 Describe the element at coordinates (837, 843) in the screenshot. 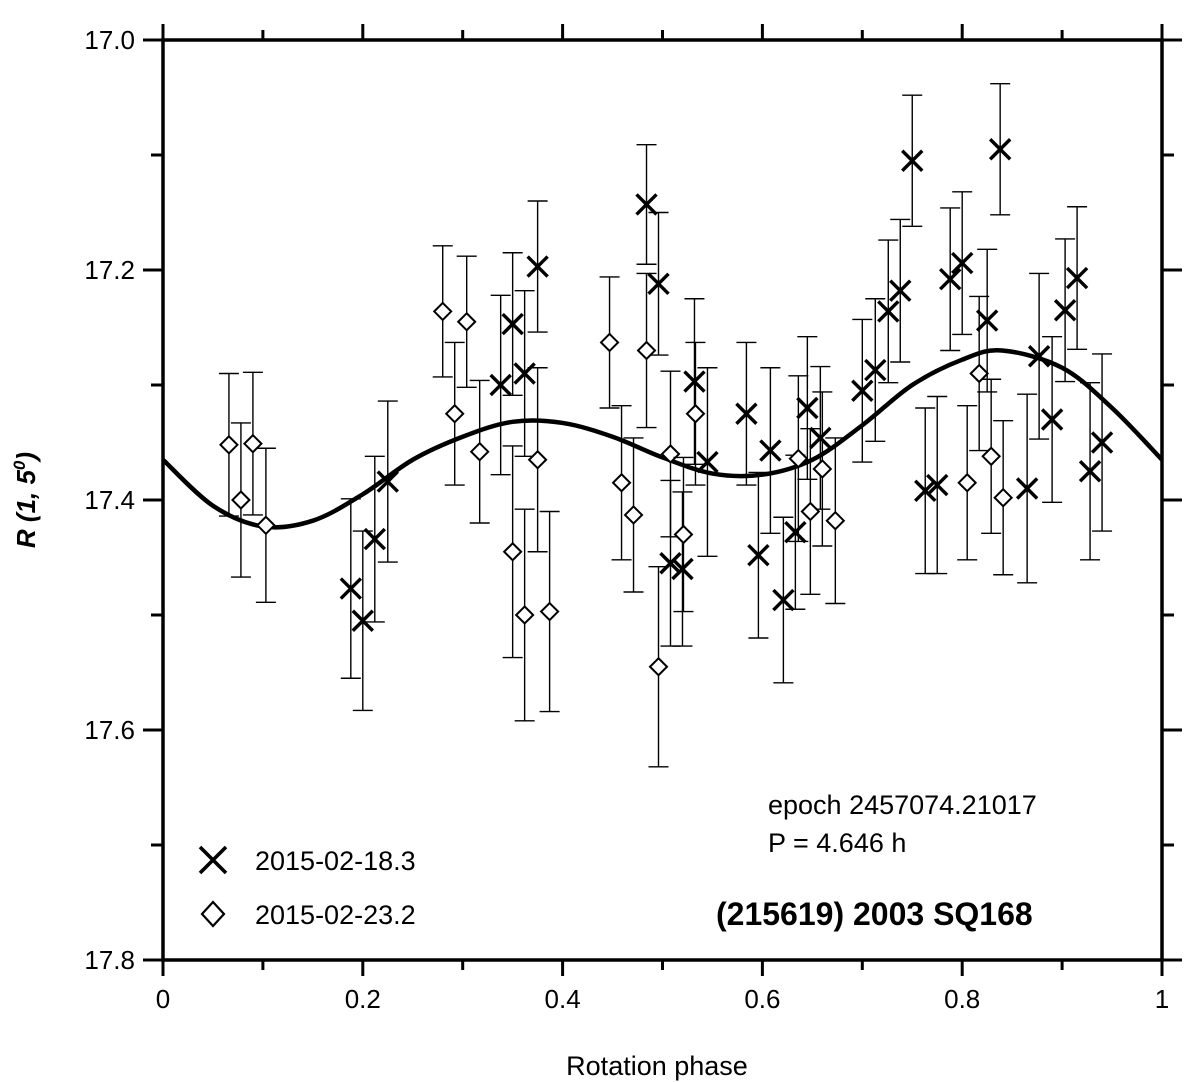

I see `period-annotation: P = 4.646 h` at that location.